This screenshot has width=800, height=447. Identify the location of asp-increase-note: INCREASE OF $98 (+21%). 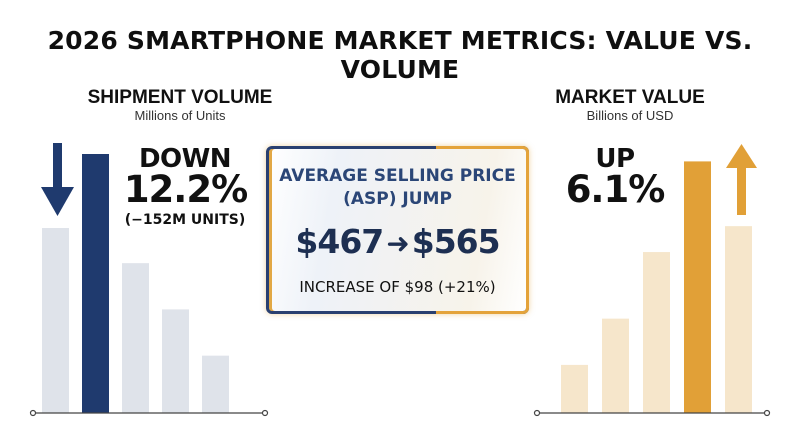
(397, 287).